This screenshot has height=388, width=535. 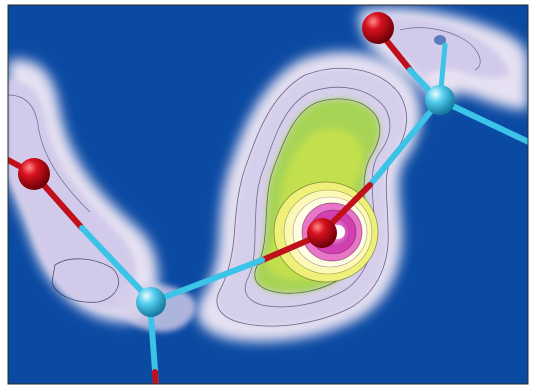 What do you see at coordinates (34, 174) in the screenshot?
I see `oxygen-atom-left` at bounding box center [34, 174].